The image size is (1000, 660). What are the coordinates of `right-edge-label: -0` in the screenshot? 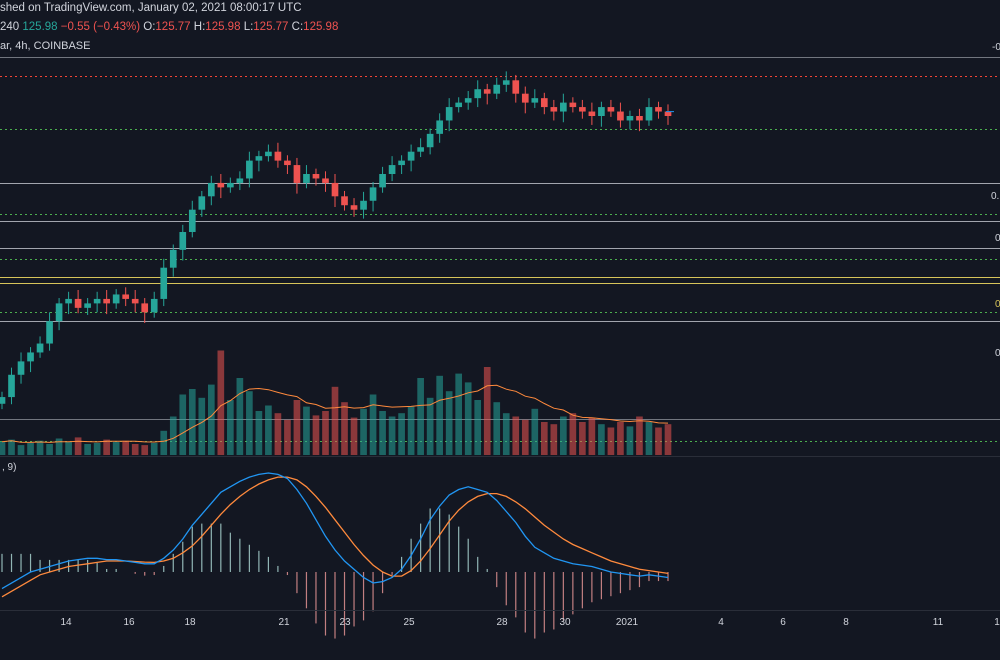 It's located at (996, 47).